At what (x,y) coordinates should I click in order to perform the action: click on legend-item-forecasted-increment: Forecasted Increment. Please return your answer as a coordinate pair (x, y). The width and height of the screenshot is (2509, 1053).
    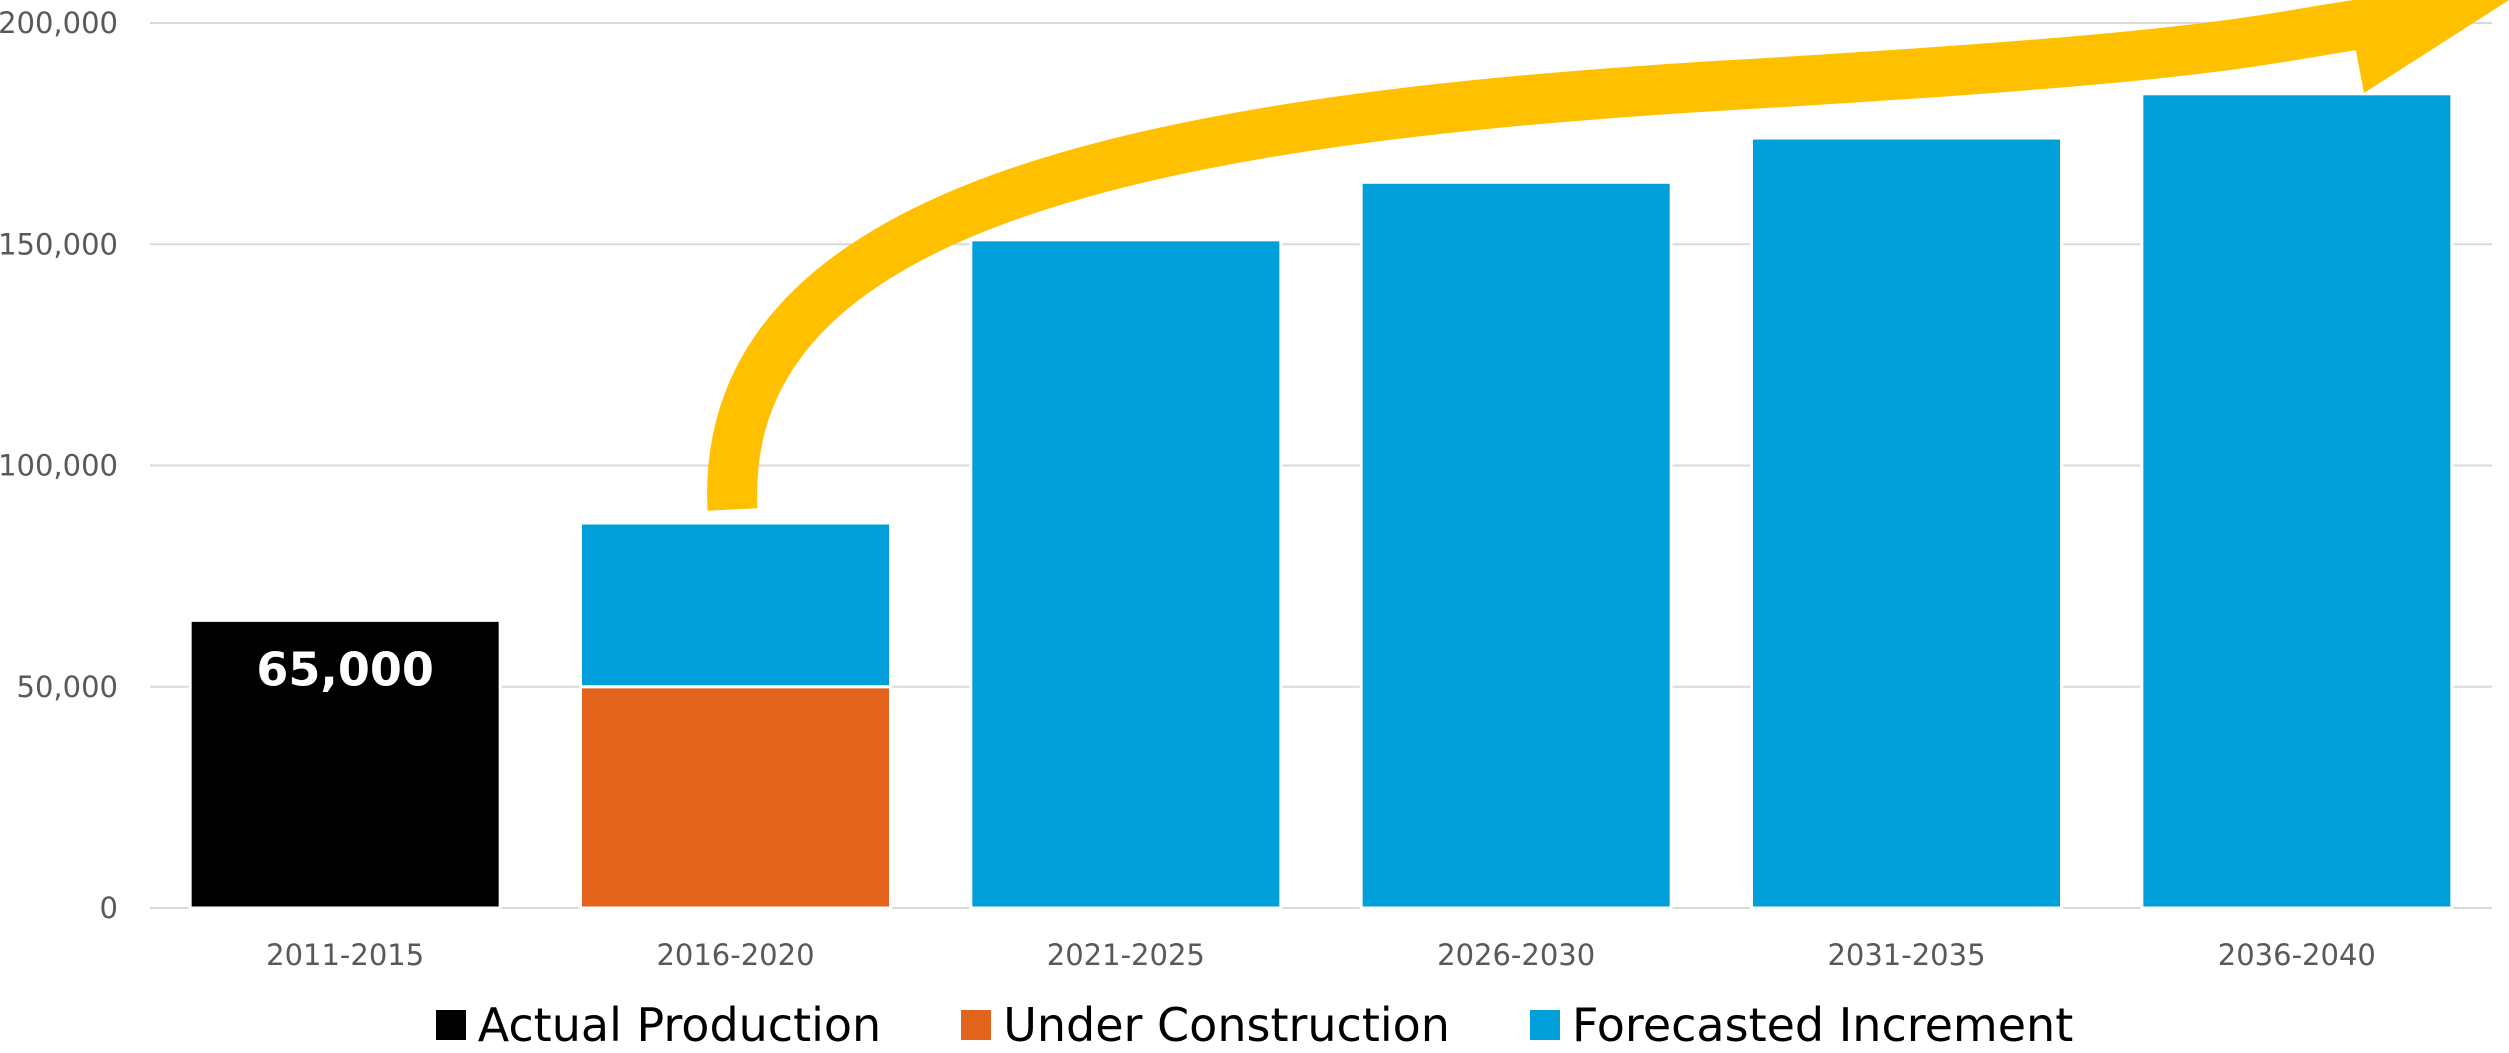
    Looking at the image, I should click on (1801, 1025).